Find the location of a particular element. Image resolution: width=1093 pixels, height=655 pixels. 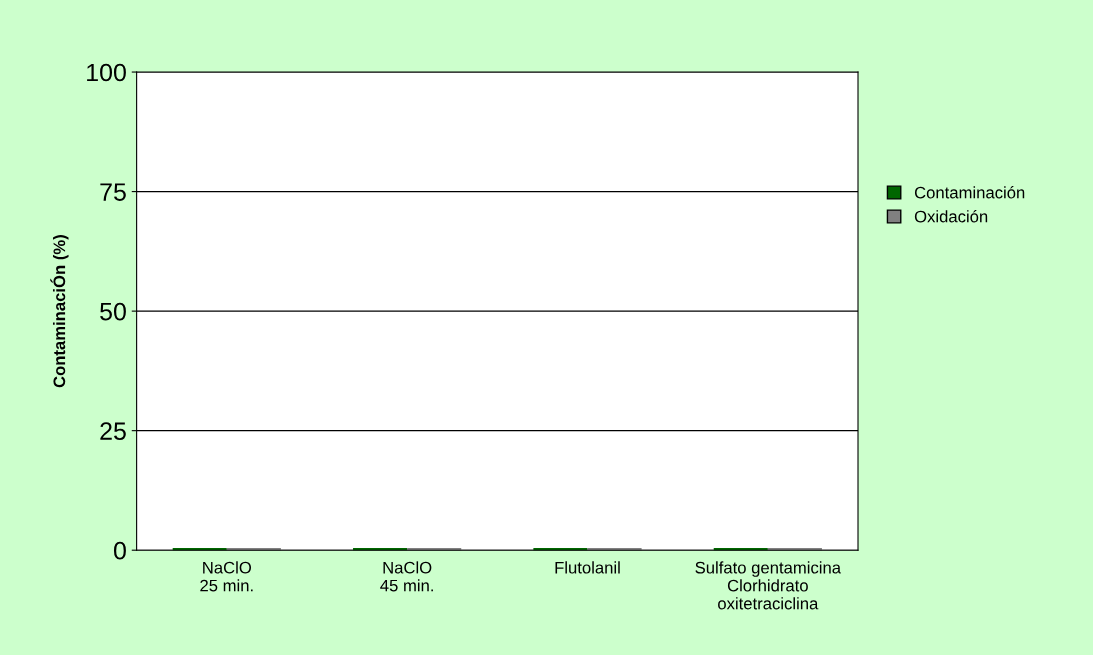

legend-label: Contaminación is located at coordinates (969, 192).